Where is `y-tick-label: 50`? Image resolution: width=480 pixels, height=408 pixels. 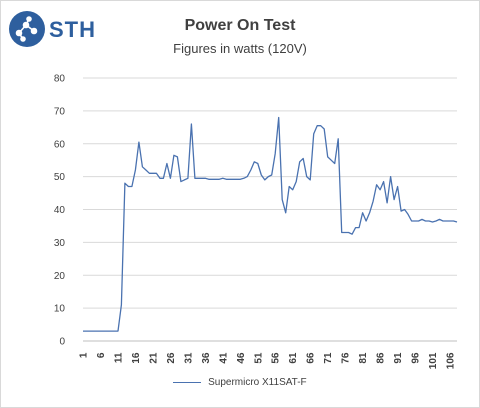
y-tick-label: 50 is located at coordinates (60, 177).